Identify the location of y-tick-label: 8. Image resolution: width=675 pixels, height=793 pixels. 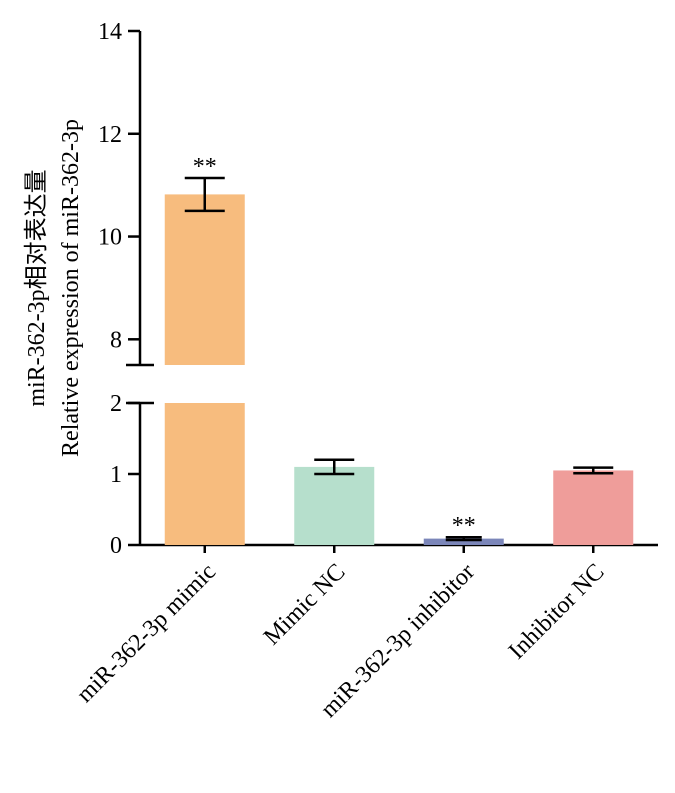
(116, 340).